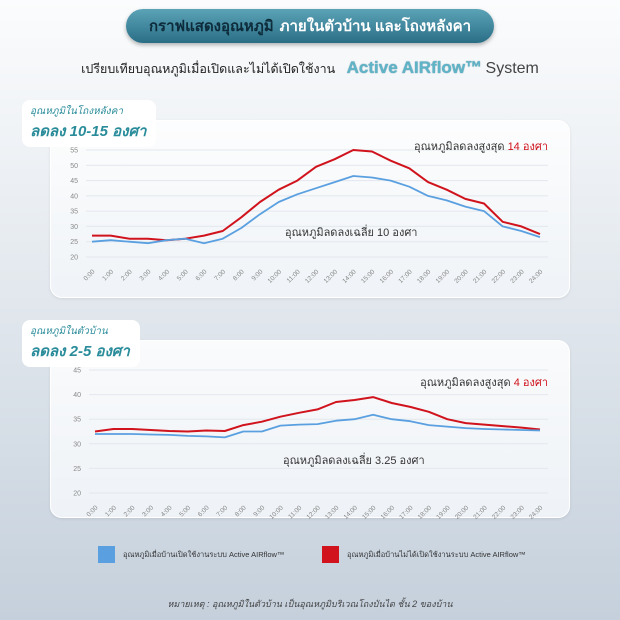  Describe the element at coordinates (414, 67) in the screenshot. I see `brand-name: Active AIRflow™` at that location.